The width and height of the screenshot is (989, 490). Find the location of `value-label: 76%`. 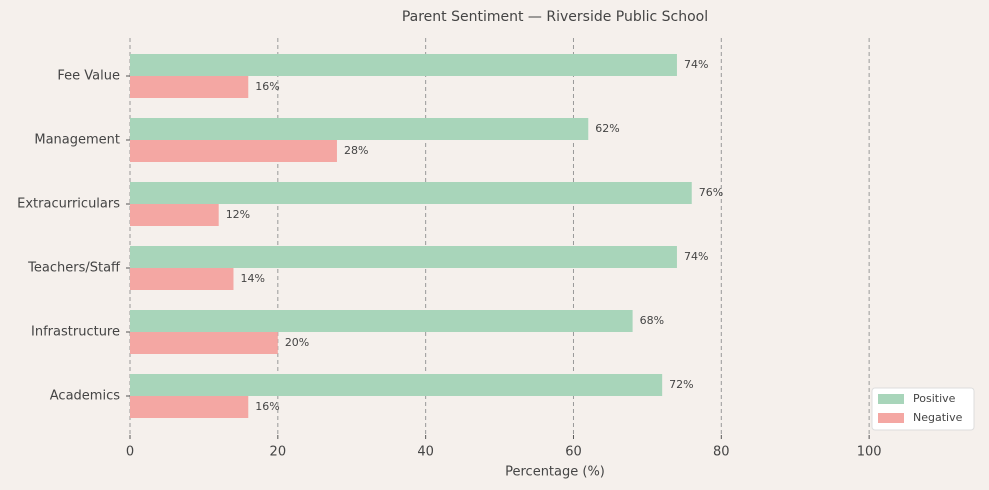

value-label: 76% is located at coordinates (711, 192).